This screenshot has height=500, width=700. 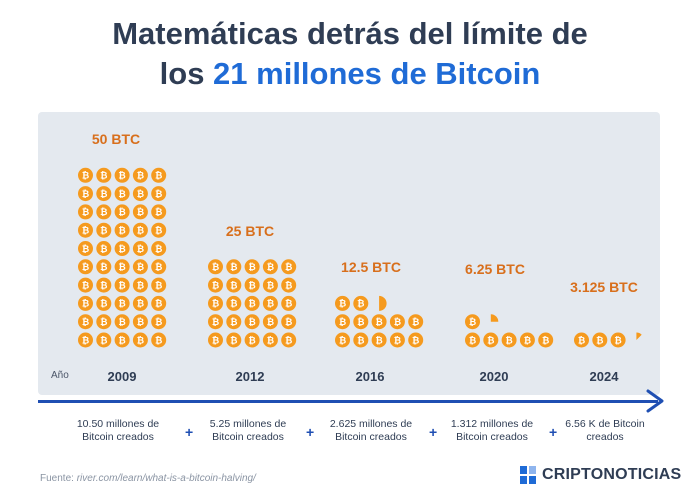 I want to click on created-2020: 1.312 millones de Bitcoin creados, so click(x=492, y=430).